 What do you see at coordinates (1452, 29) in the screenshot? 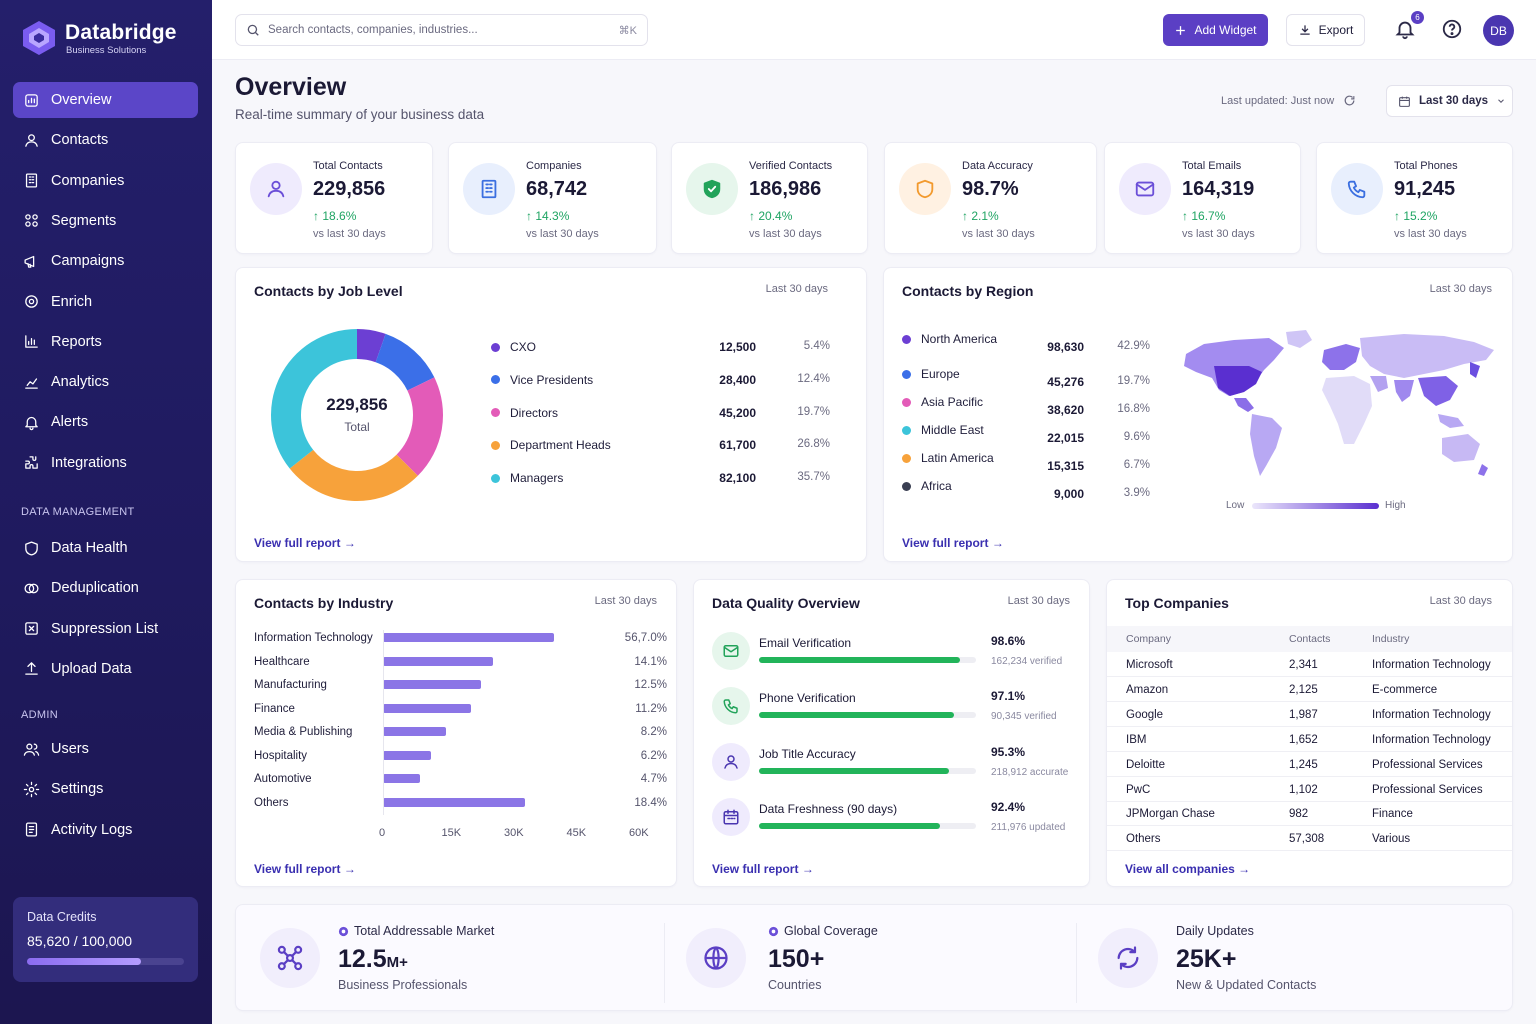
I see `help-icon` at bounding box center [1452, 29].